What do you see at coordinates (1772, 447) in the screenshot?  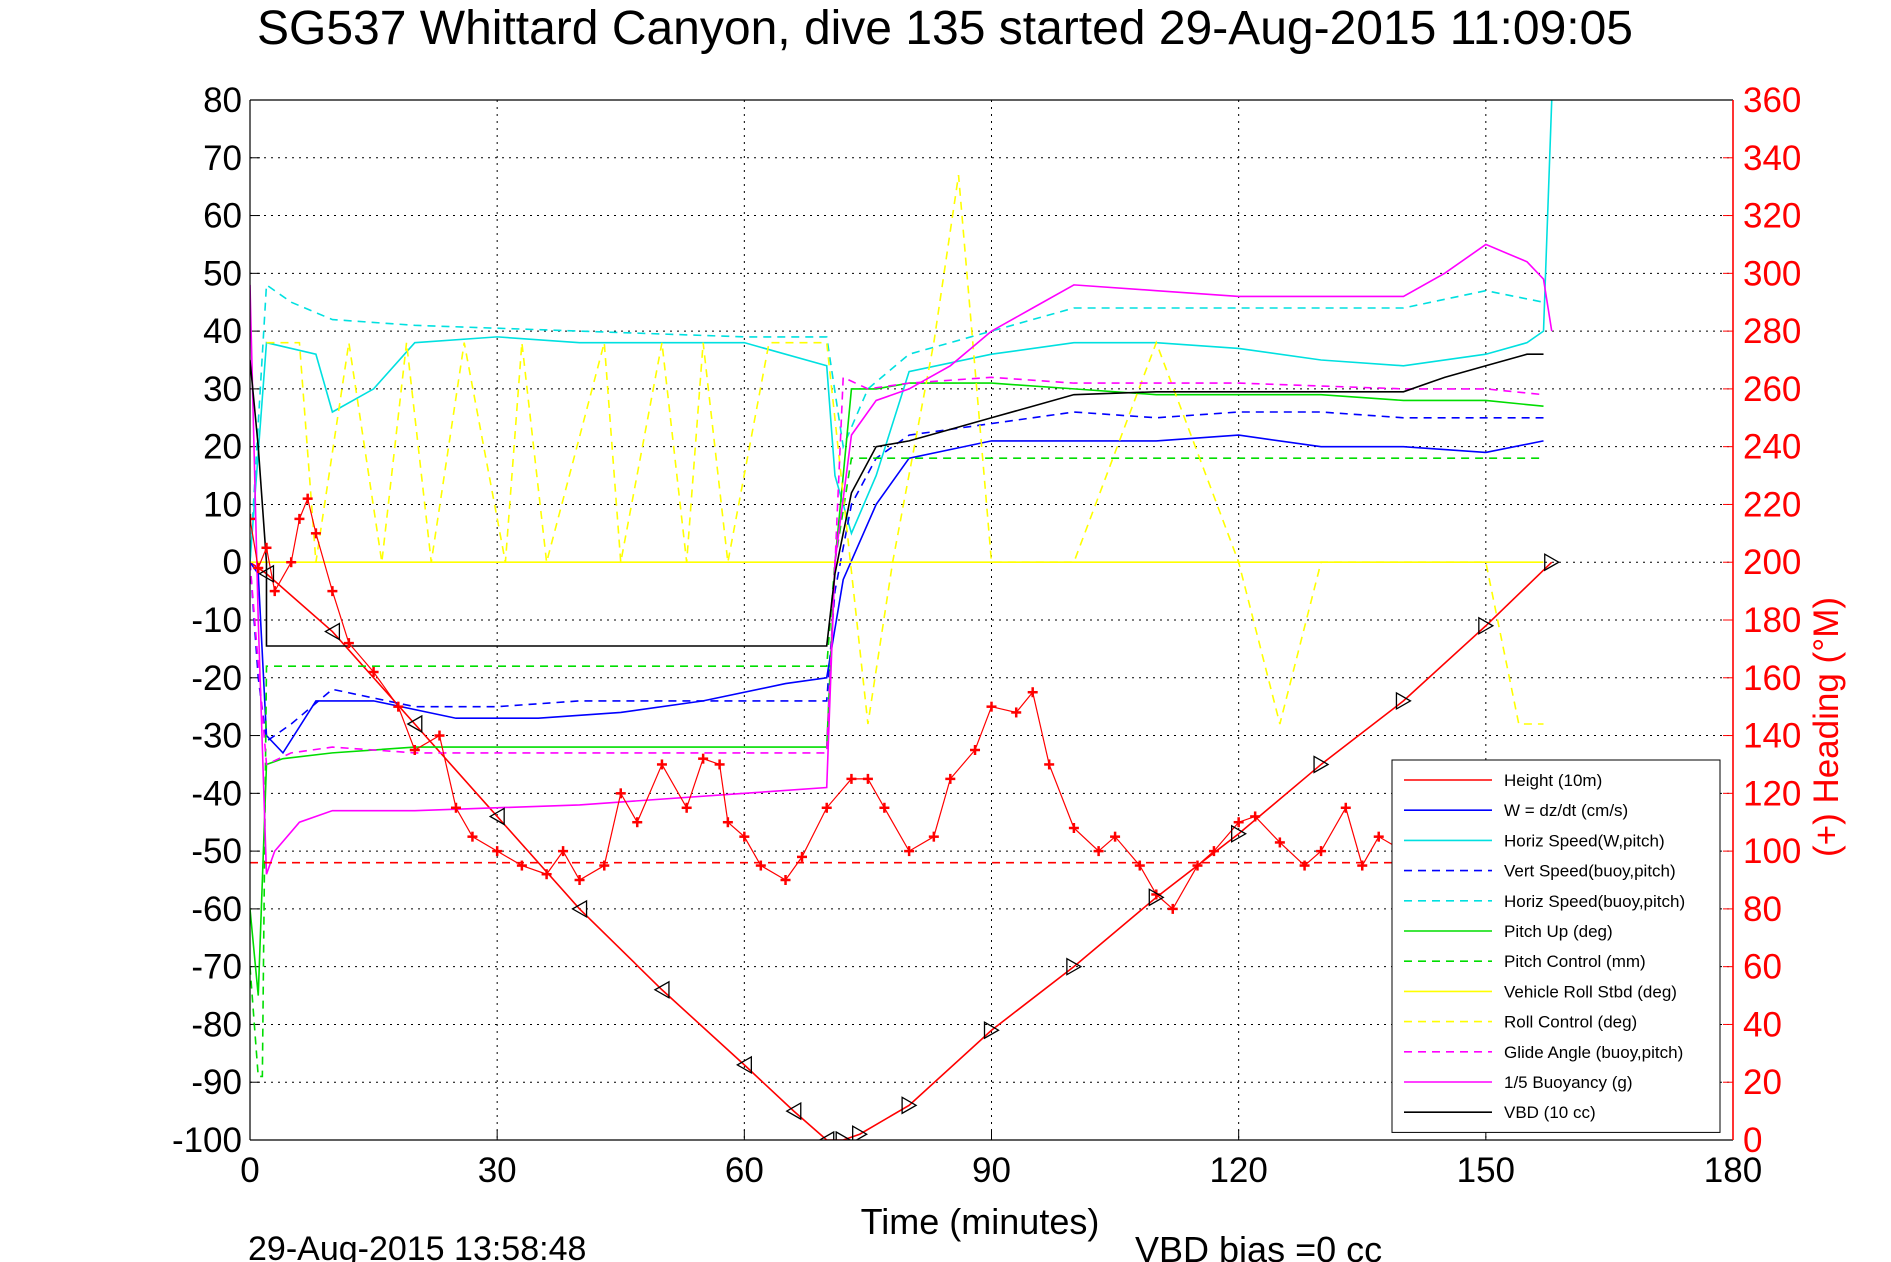 I see `y-right-tick-label: 240` at bounding box center [1772, 447].